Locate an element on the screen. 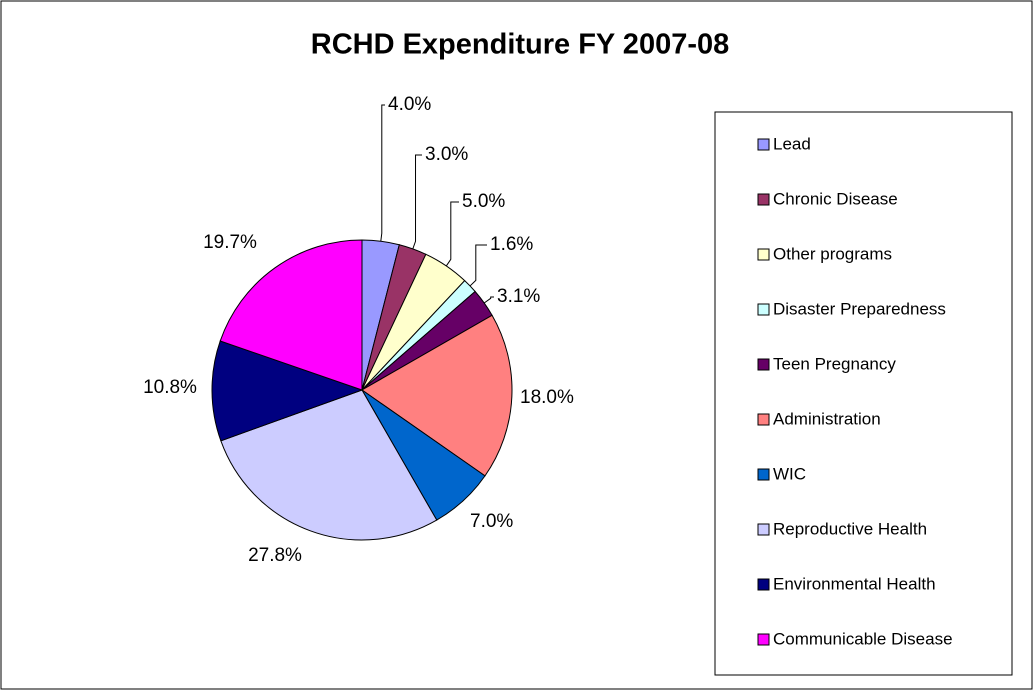 The width and height of the screenshot is (1034, 690). data-label: 5.0% is located at coordinates (483, 201).